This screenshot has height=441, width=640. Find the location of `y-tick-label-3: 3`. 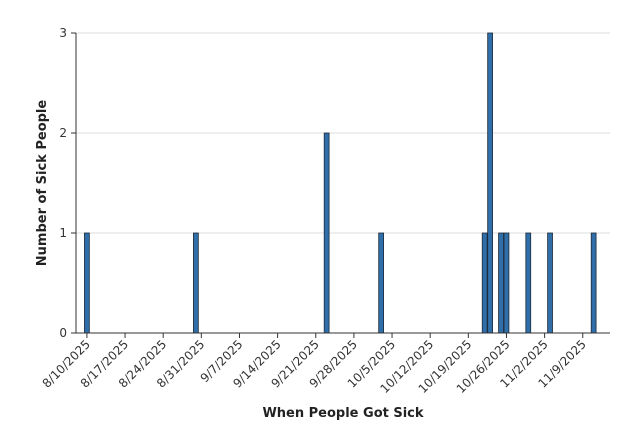

y-tick-label-3: 3 is located at coordinates (63, 33).